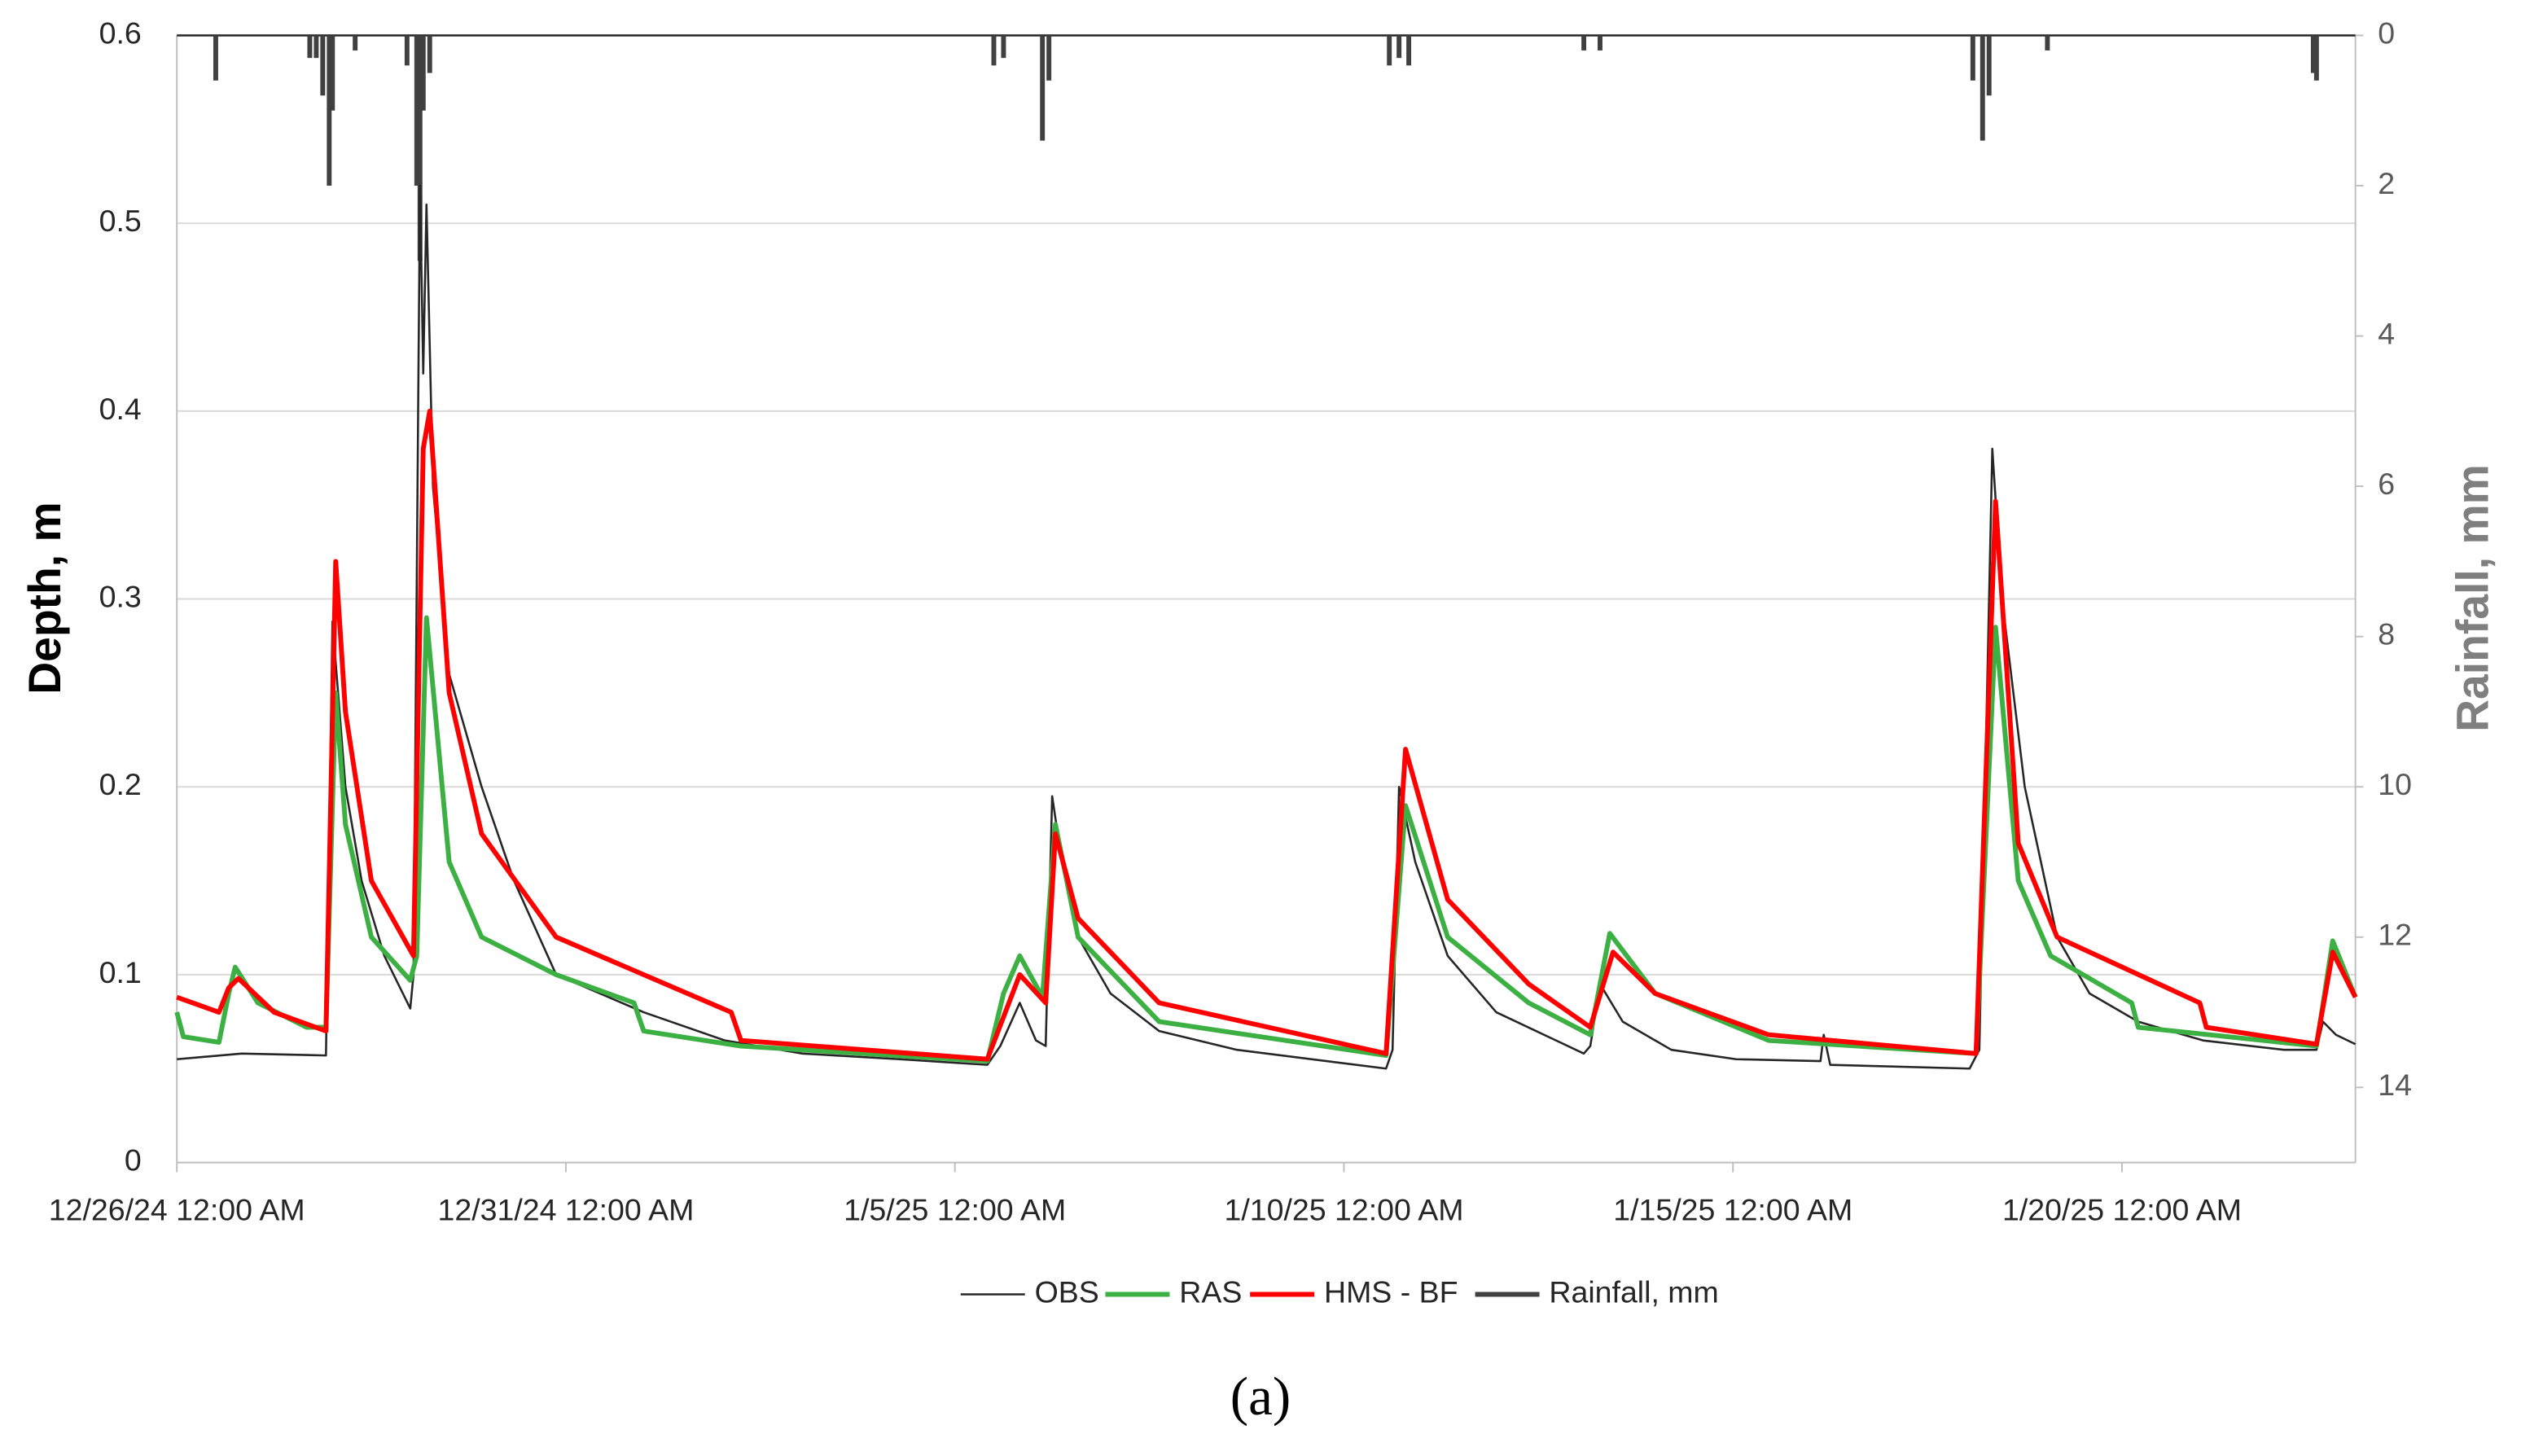  Describe the element at coordinates (2387, 183) in the screenshot. I see `y2-tick-label: 2` at that location.